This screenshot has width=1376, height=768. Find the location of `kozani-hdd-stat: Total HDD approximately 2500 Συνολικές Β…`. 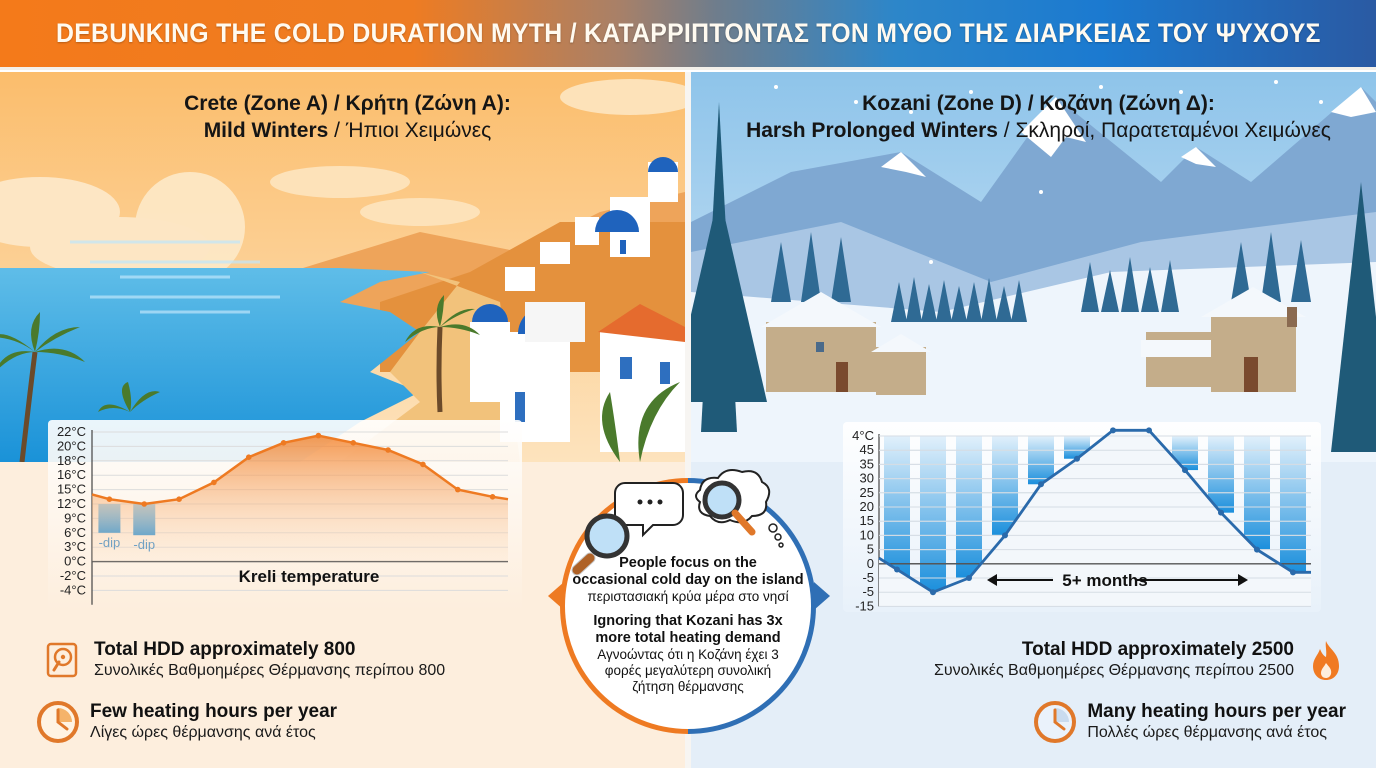

kozani-hdd-stat: Total HDD approximately 2500 Συνολικές Β… is located at coordinates (1141, 660).